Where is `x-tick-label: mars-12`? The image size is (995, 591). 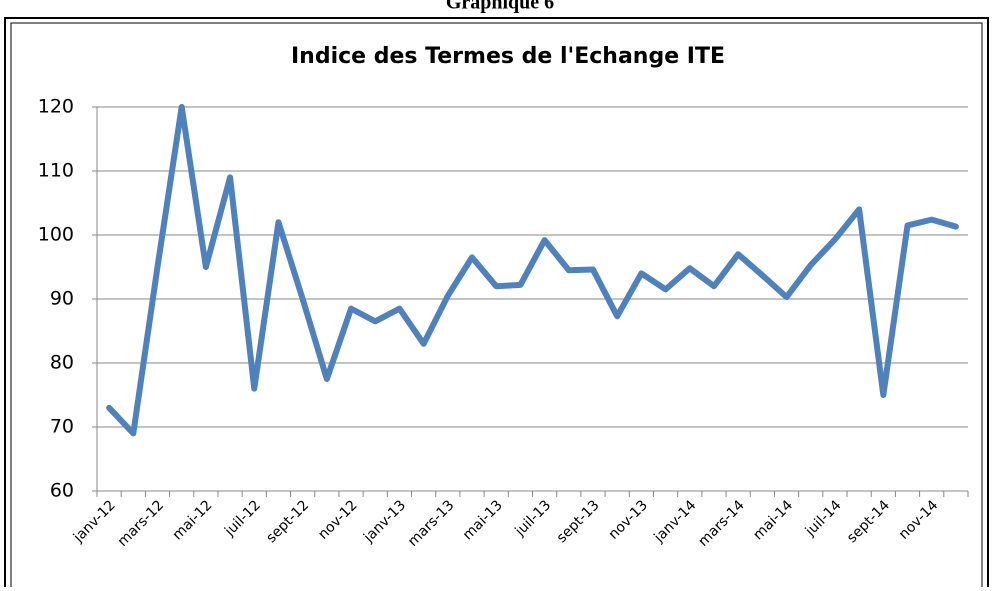 x-tick-label: mars-12 is located at coordinates (141, 523).